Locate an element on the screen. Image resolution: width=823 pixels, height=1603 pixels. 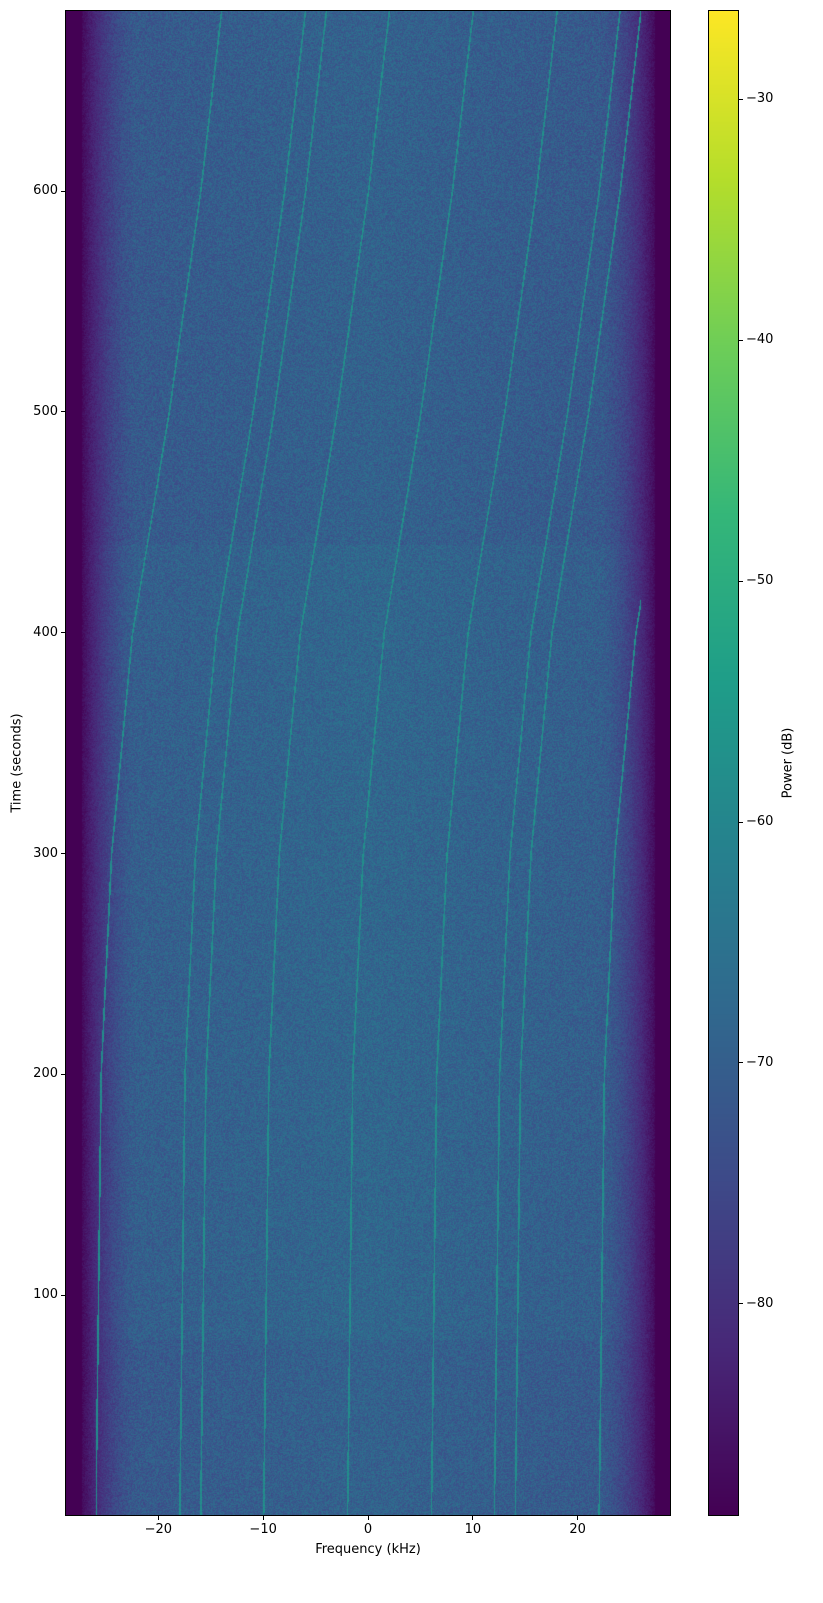
x-tick-label: 20 is located at coordinates (577, 1529).